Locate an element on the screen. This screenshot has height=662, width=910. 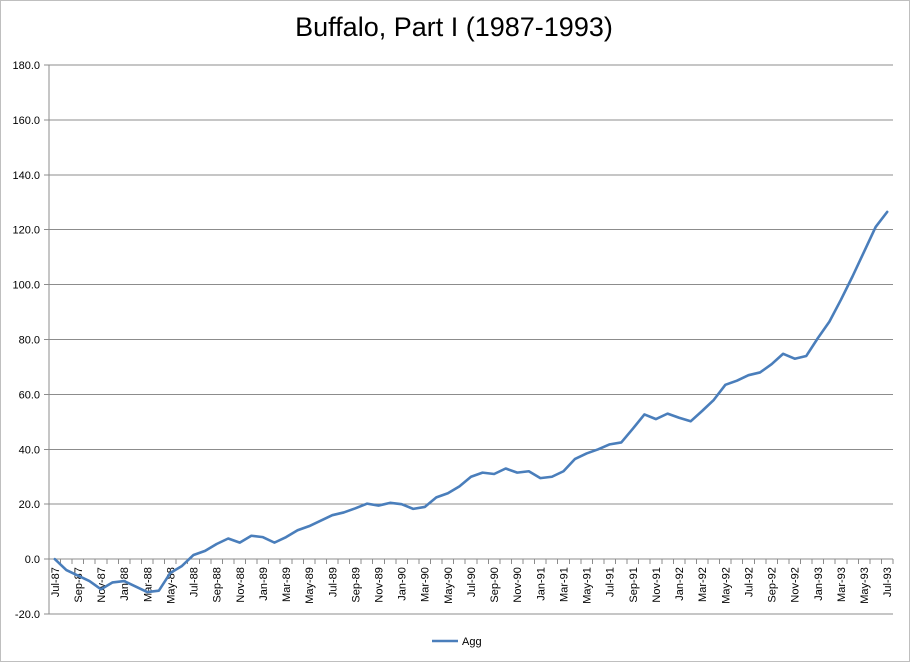
x-tick-label: Jul-87 is located at coordinates (56, 582).